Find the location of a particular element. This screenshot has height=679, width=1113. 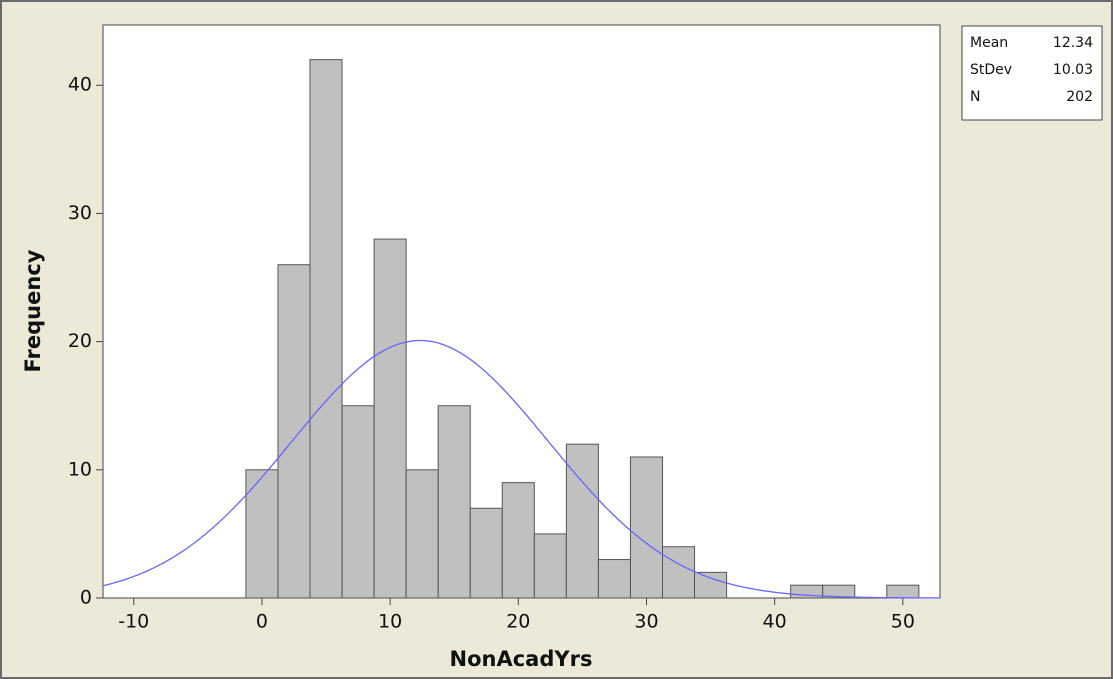

stats-box is located at coordinates (1032, 73).